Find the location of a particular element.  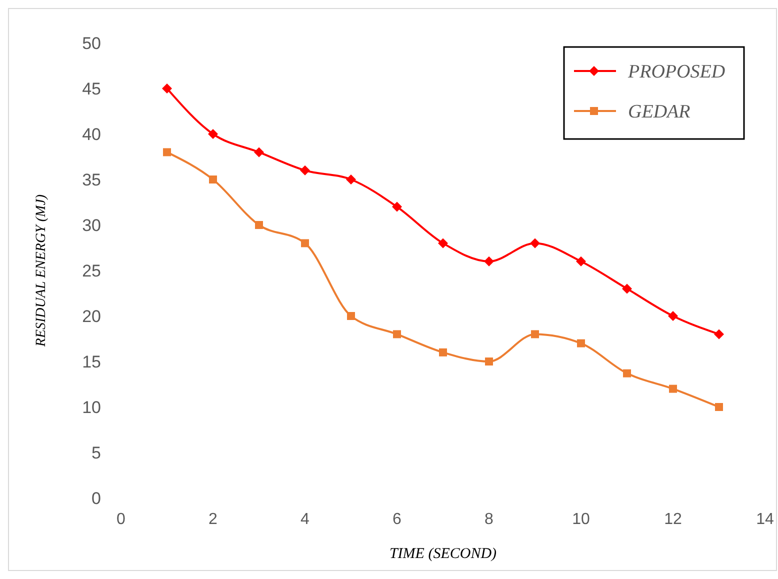

y-tick-label: 0 is located at coordinates (96, 498).